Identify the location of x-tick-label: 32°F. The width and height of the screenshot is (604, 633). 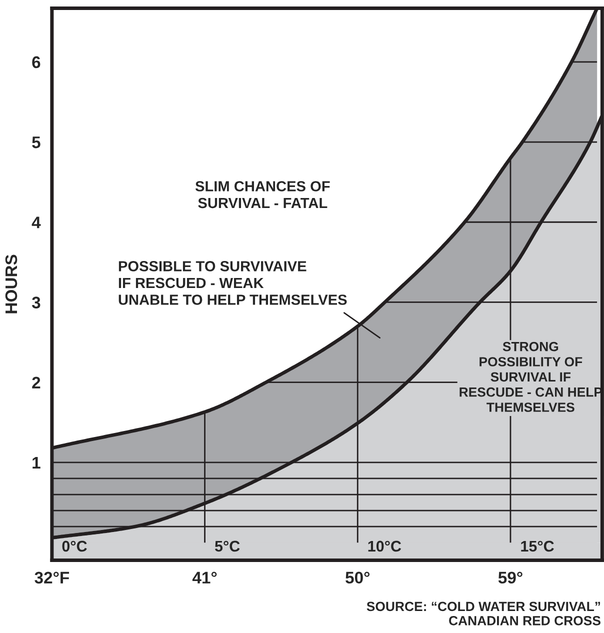
(52, 578).